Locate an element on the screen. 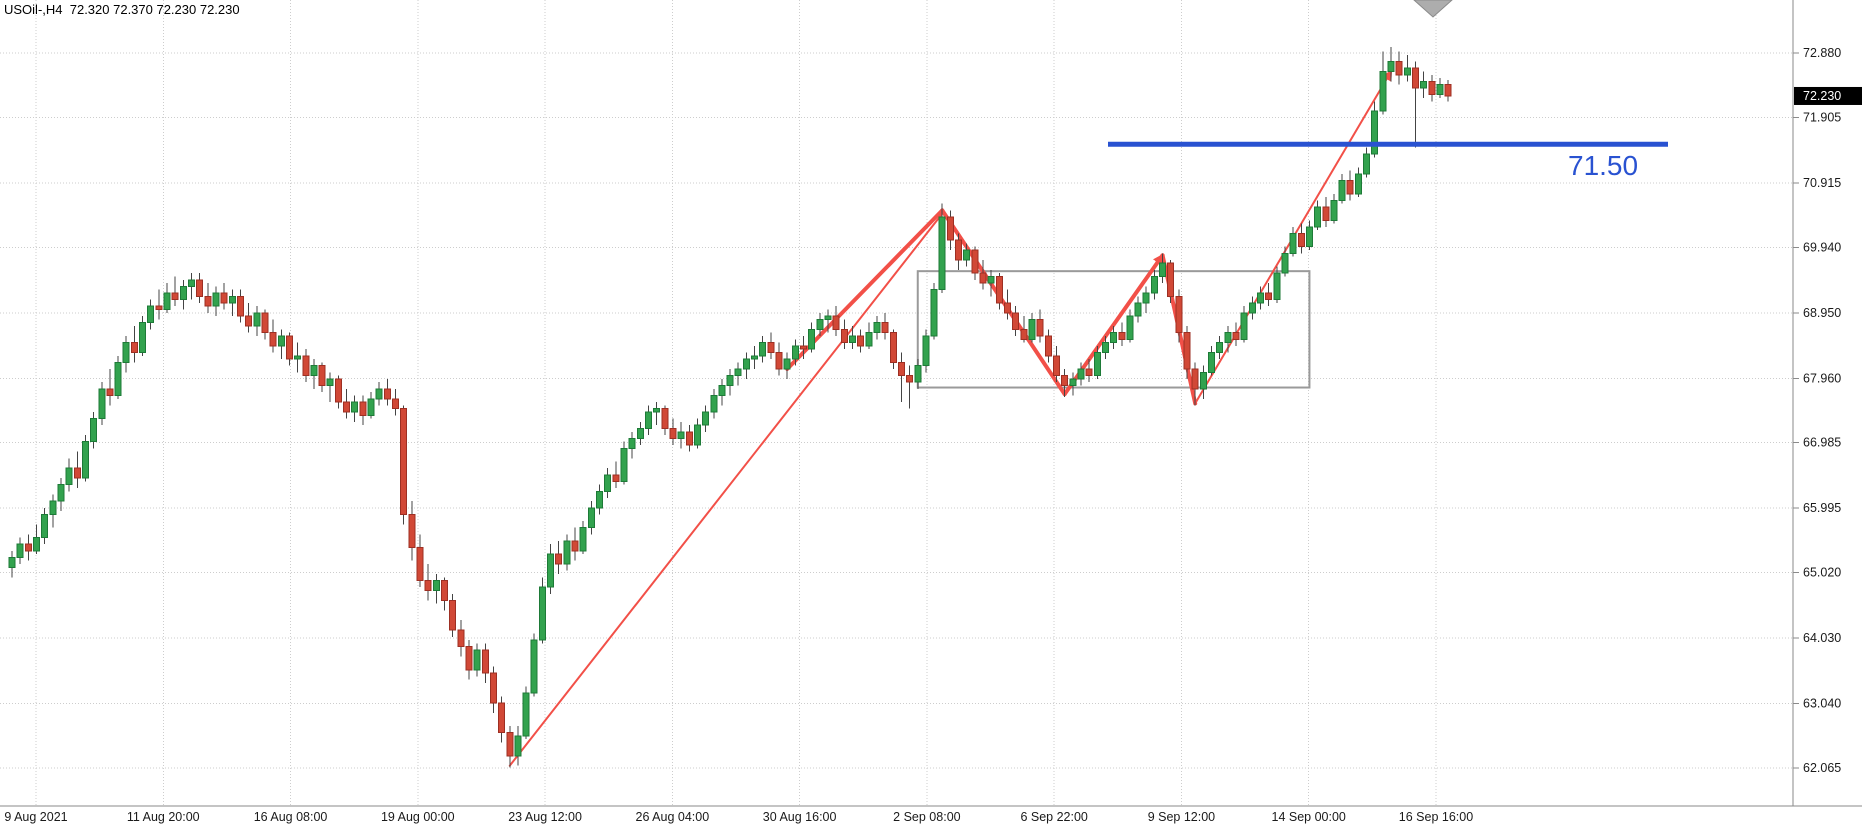  time-axis-label: 16 Aug 08:00 is located at coordinates (291, 817).